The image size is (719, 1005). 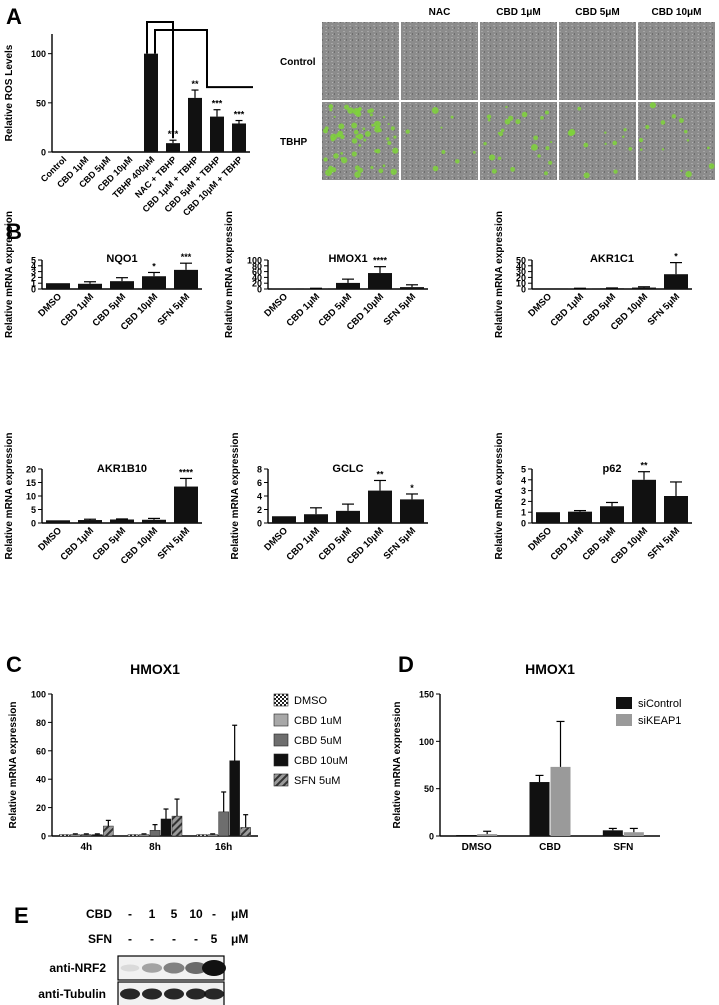 What do you see at coordinates (259, 470) in the screenshot?
I see `y-tick-label: 8` at bounding box center [259, 470].